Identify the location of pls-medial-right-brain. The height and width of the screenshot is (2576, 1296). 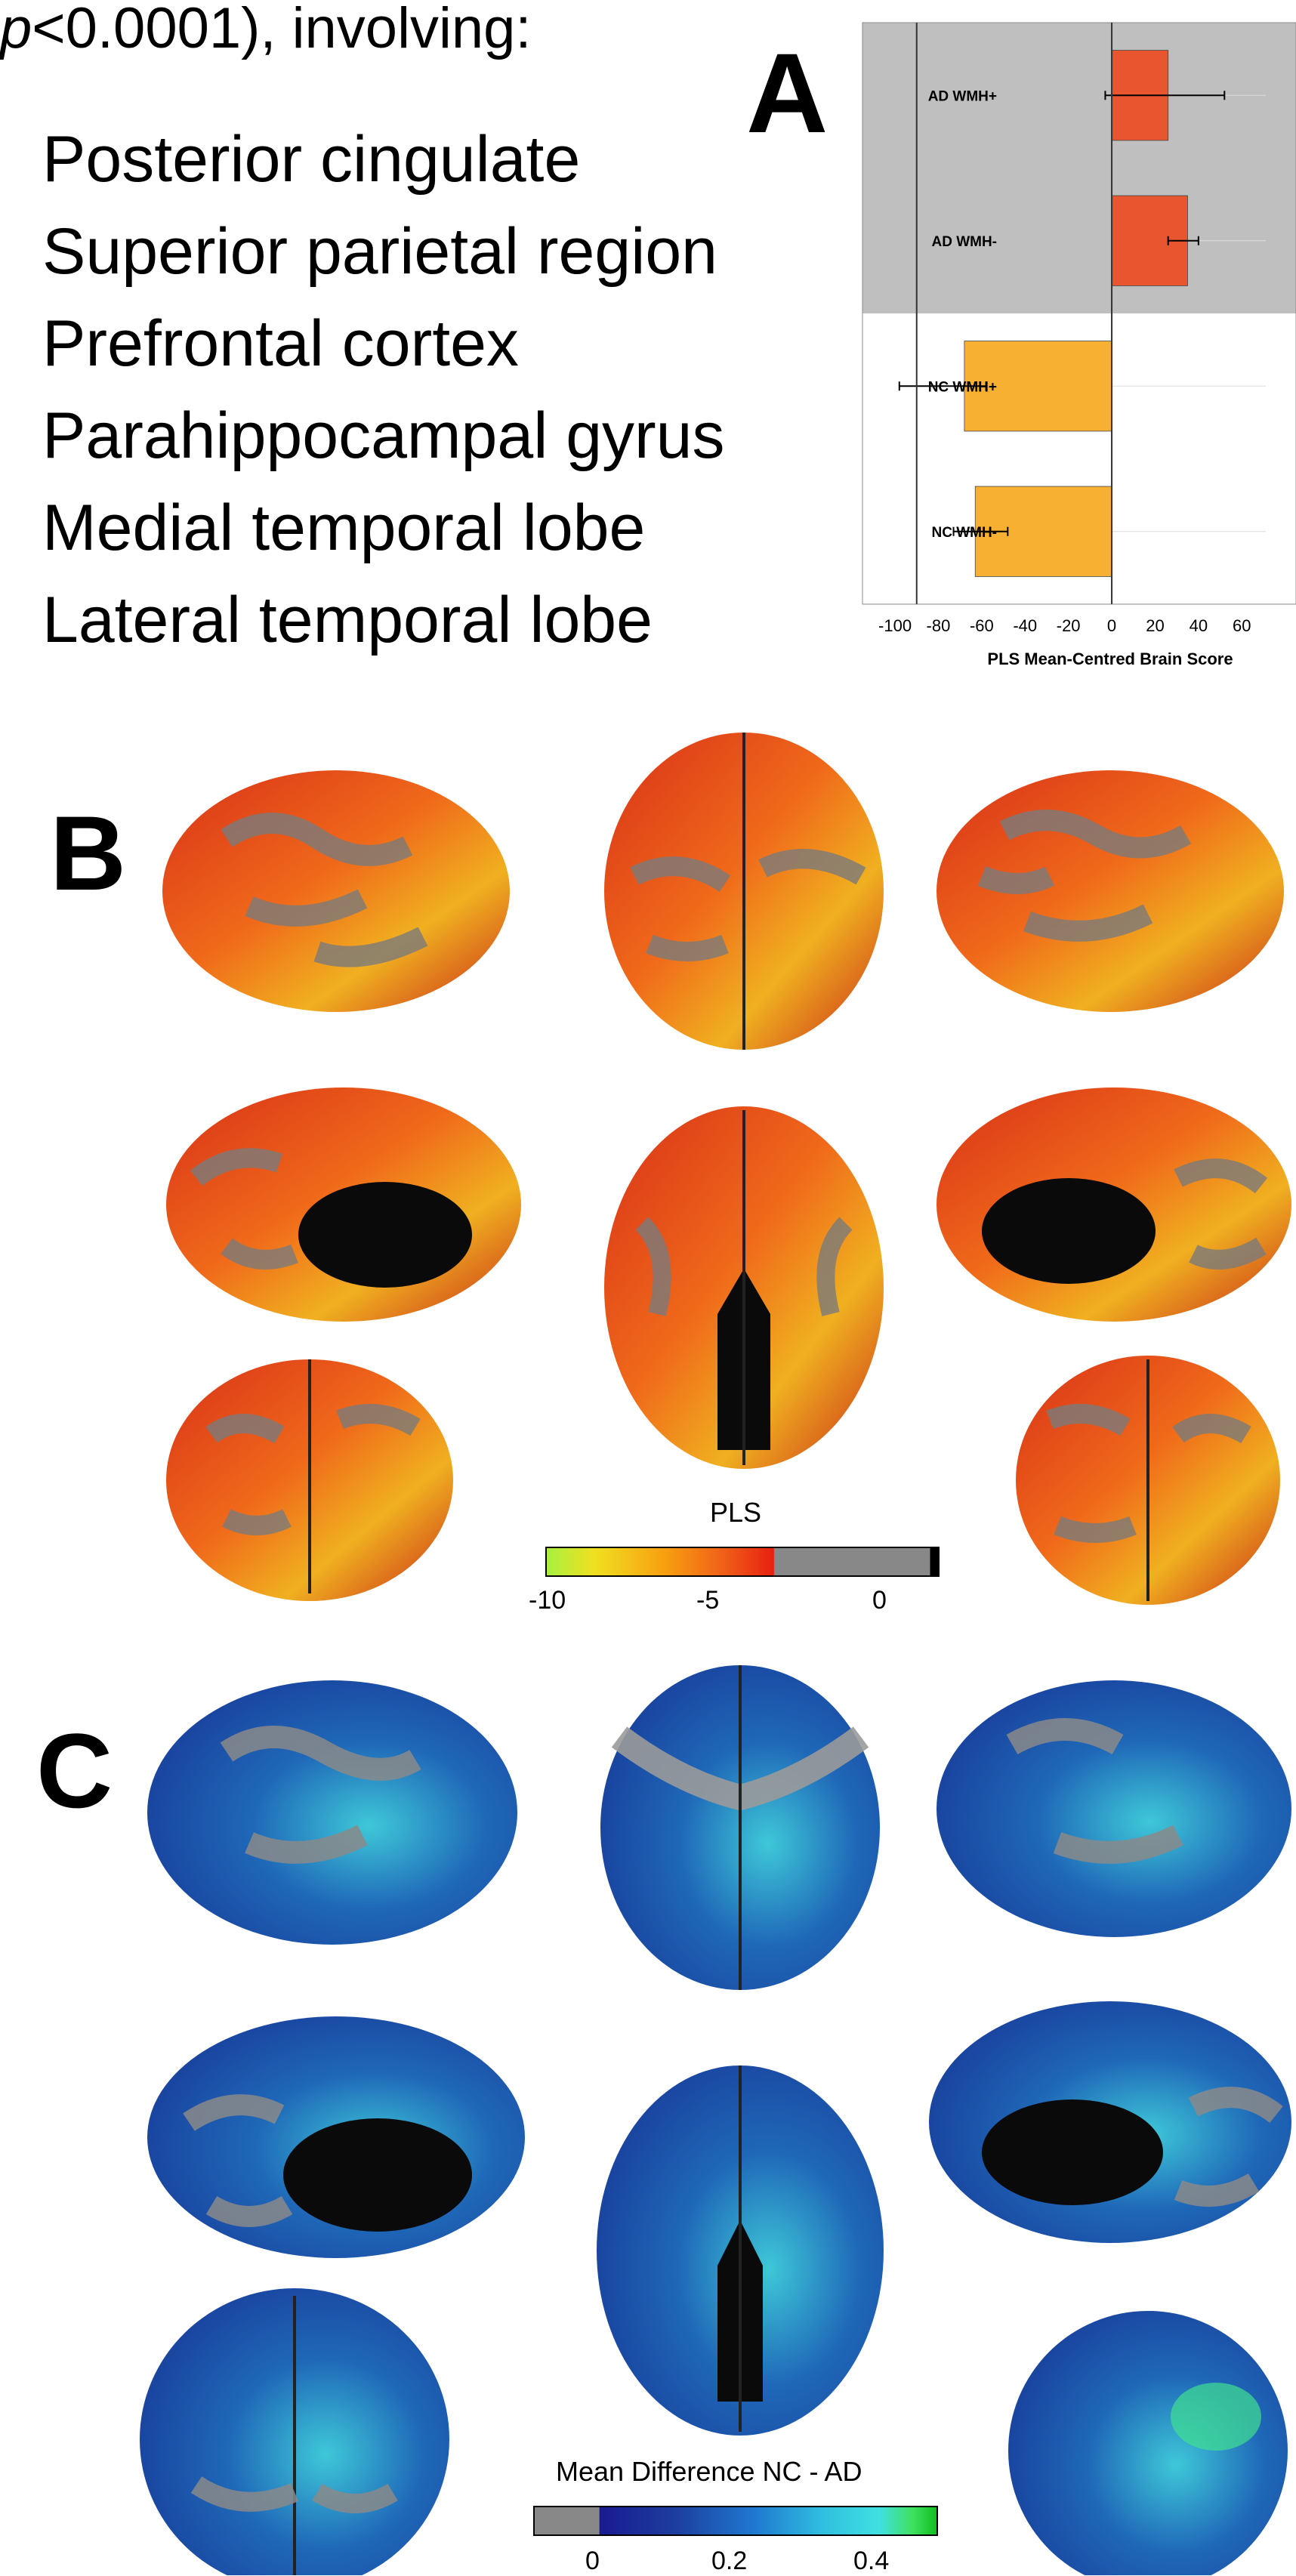
(1114, 1204).